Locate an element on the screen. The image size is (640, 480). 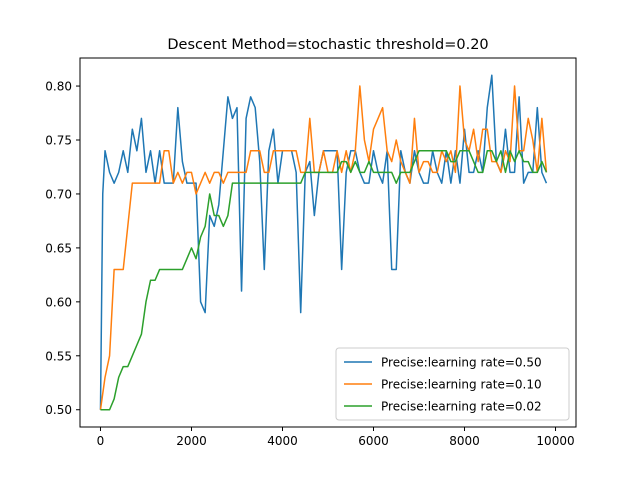
y-axis: 0.50 0.55 0.60 0.65 0.70 0.75 0.80 is located at coordinates (62, 248).